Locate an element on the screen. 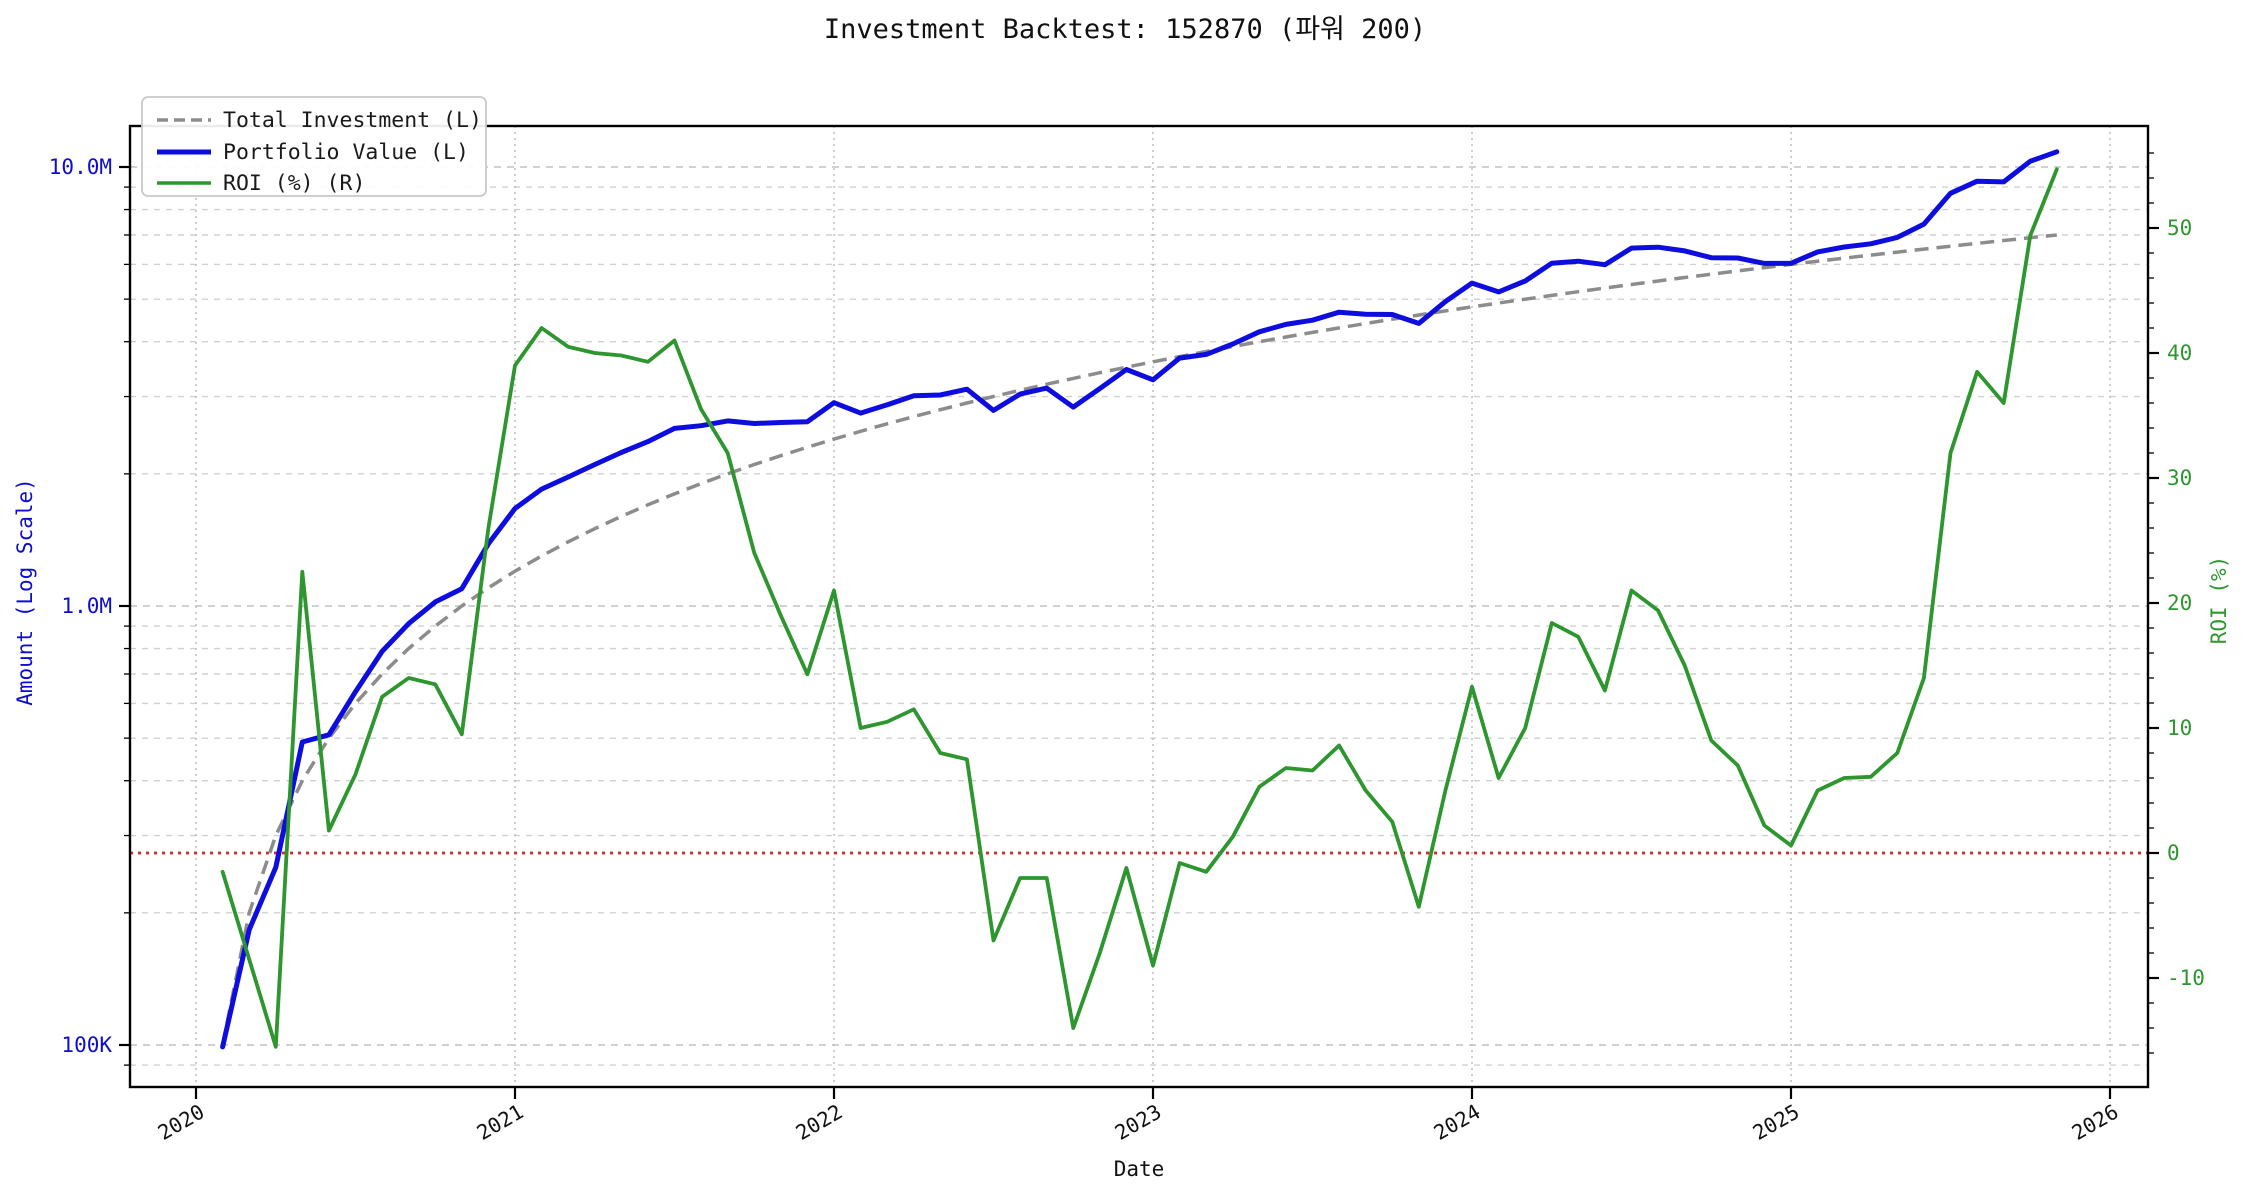  chart-title: Investment Backtest: 152870 (파워 200) is located at coordinates (1125, 29).